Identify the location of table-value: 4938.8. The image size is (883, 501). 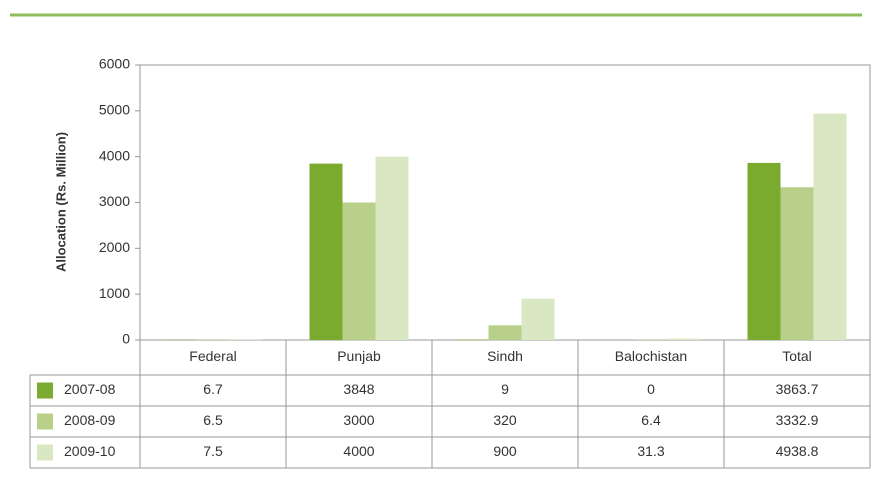
(797, 451).